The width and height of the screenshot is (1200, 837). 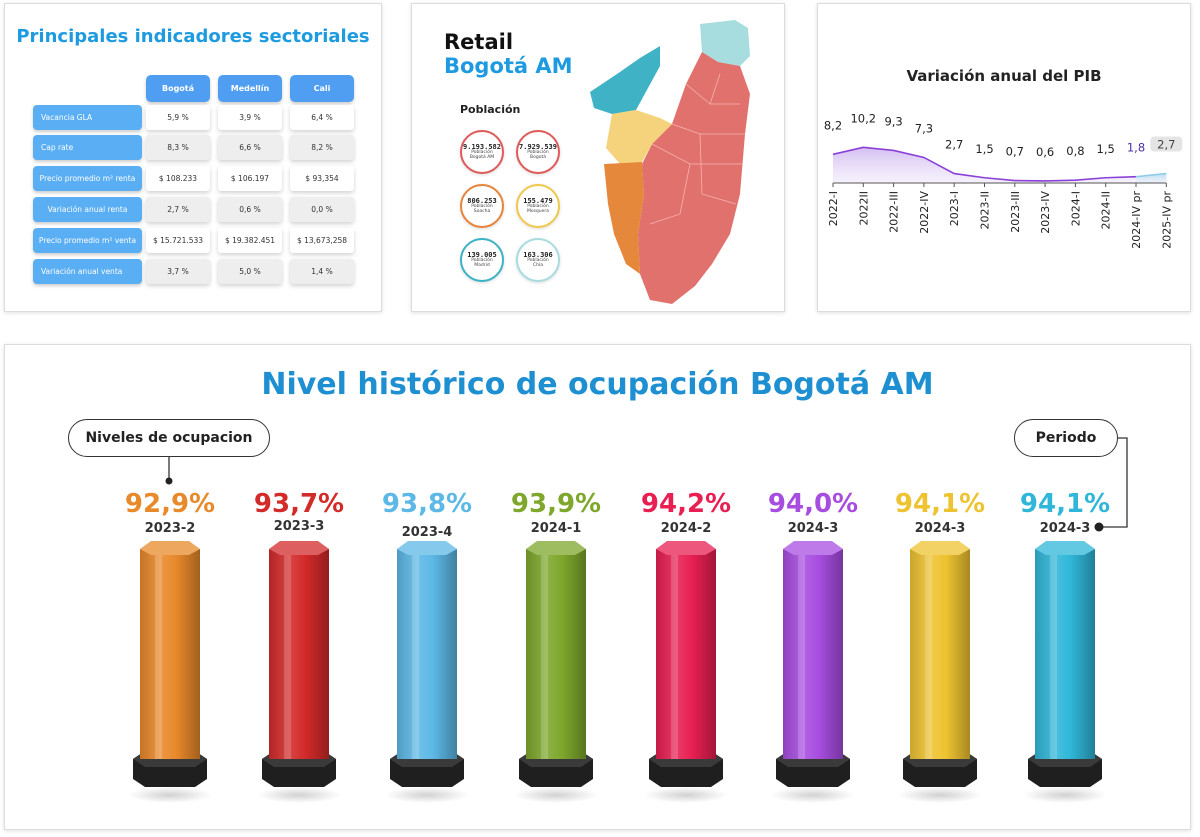 What do you see at coordinates (686, 504) in the screenshot?
I see `occupancy-value-label: 94,2%` at bounding box center [686, 504].